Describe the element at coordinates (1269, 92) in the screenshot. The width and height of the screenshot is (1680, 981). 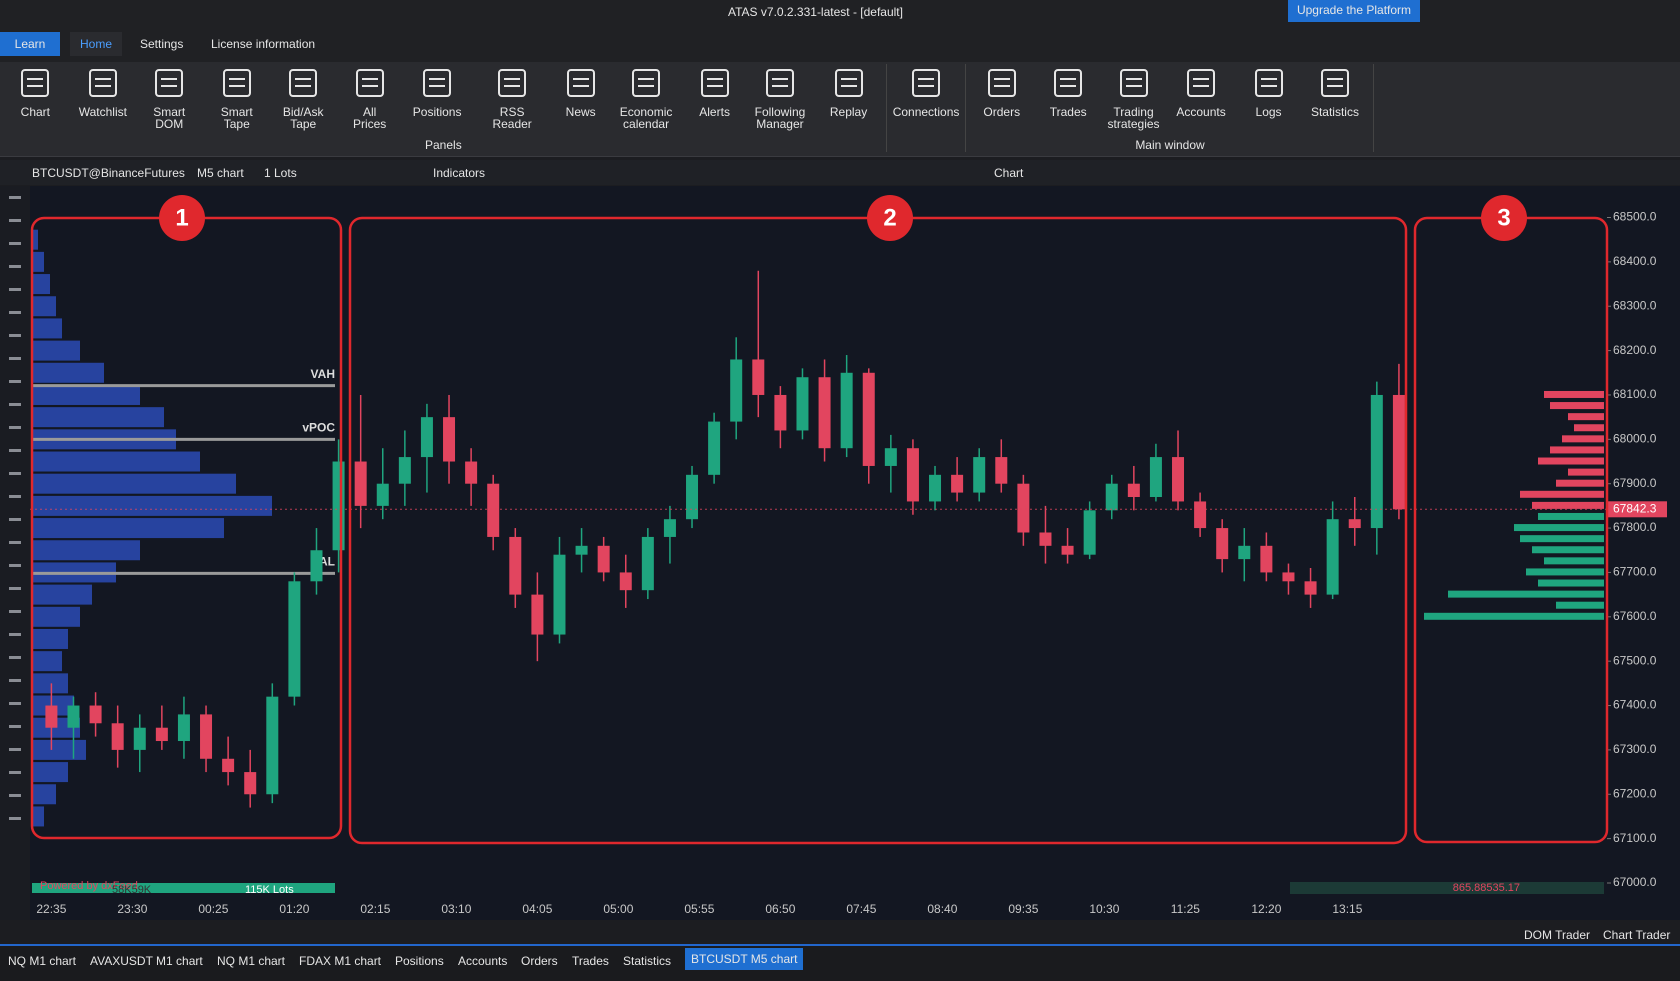
I see `ribbon-button: Logs` at that location.